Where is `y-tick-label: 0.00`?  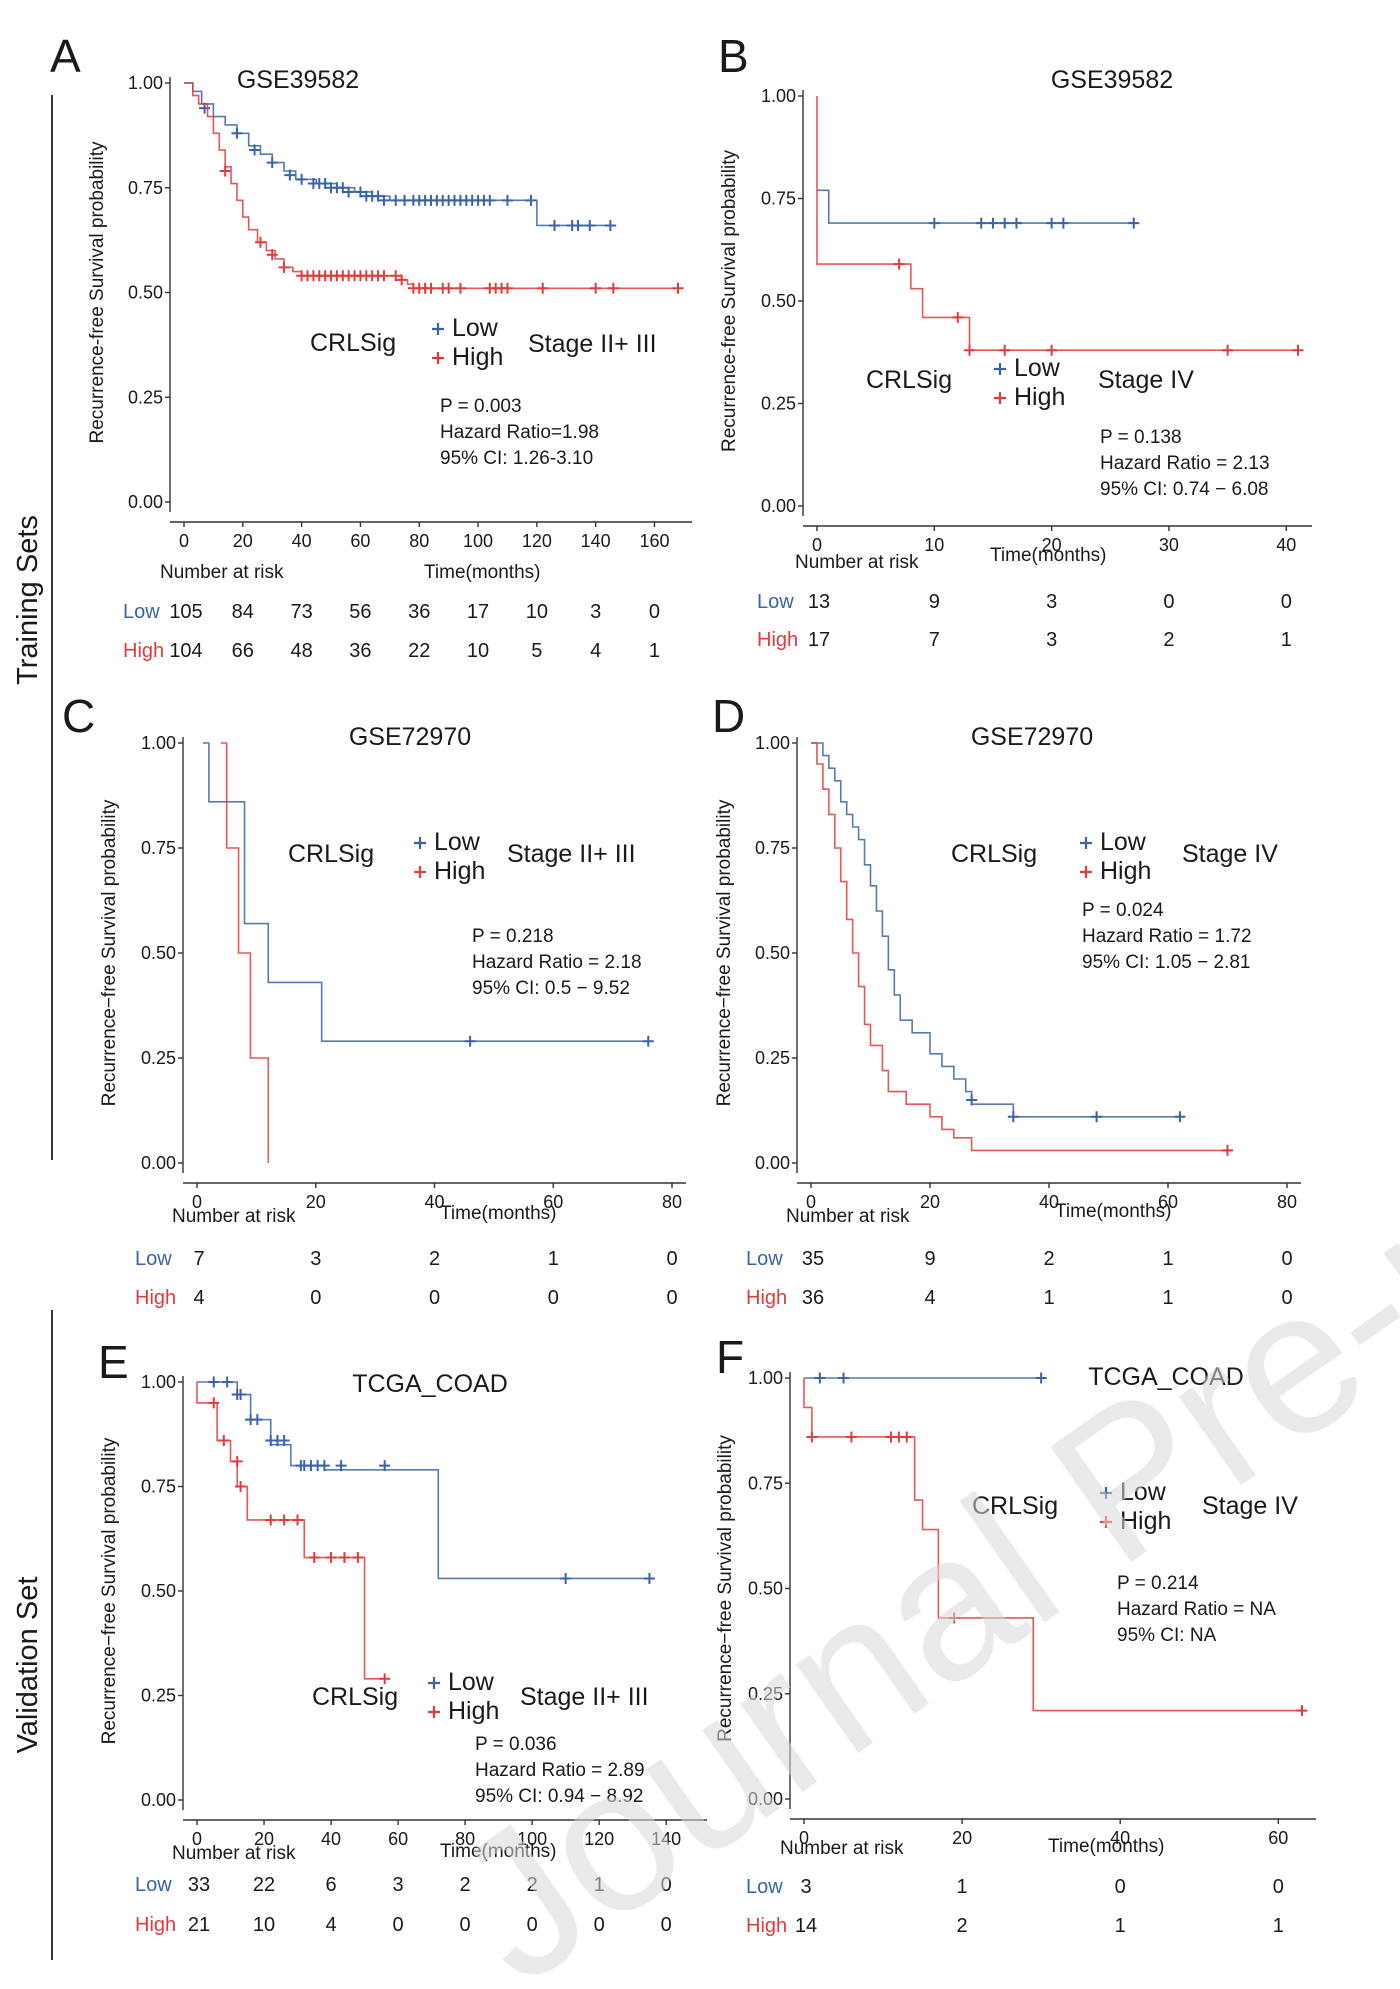 y-tick-label: 0.00 is located at coordinates (765, 1799).